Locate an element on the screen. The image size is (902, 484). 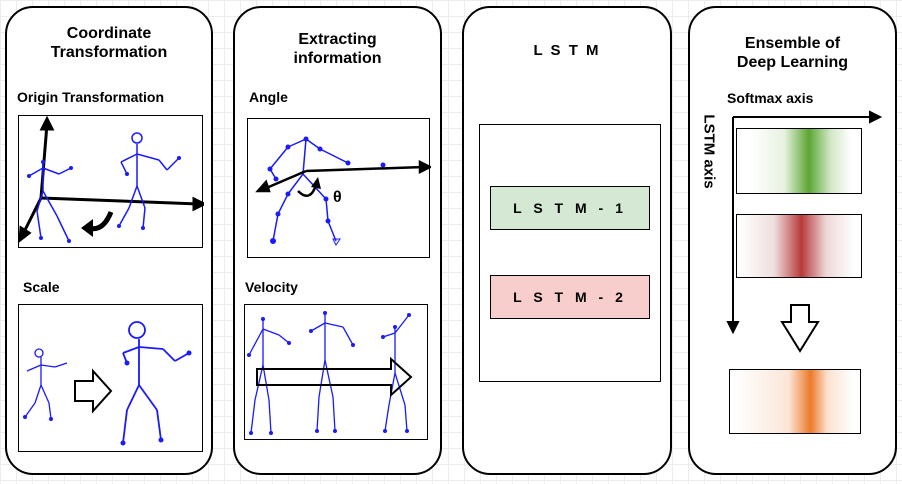
panel-title: L S T M is located at coordinates (567, 50).